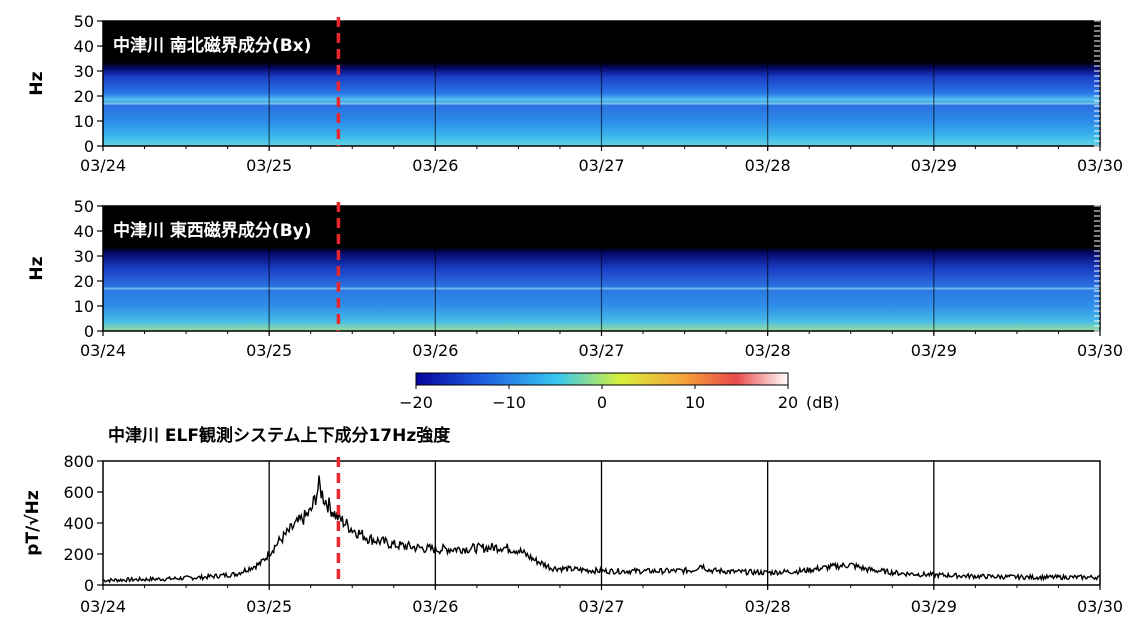 This screenshot has height=623, width=1140. What do you see at coordinates (212, 230) in the screenshot?
I see `panel-title: 中津川 東西磁界成分(By)` at bounding box center [212, 230].